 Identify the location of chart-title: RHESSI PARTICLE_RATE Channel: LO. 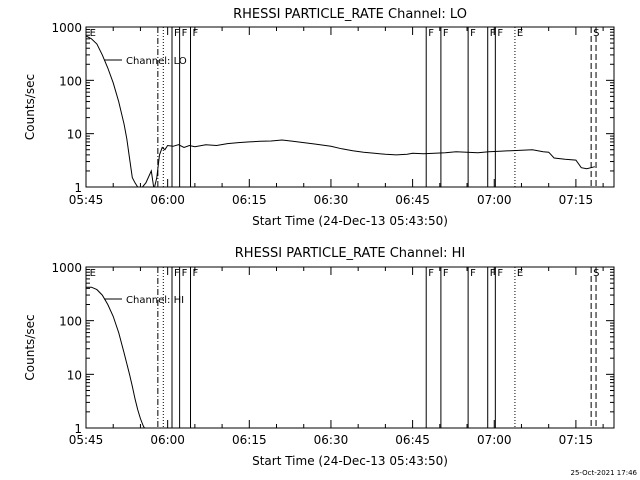
(350, 14).